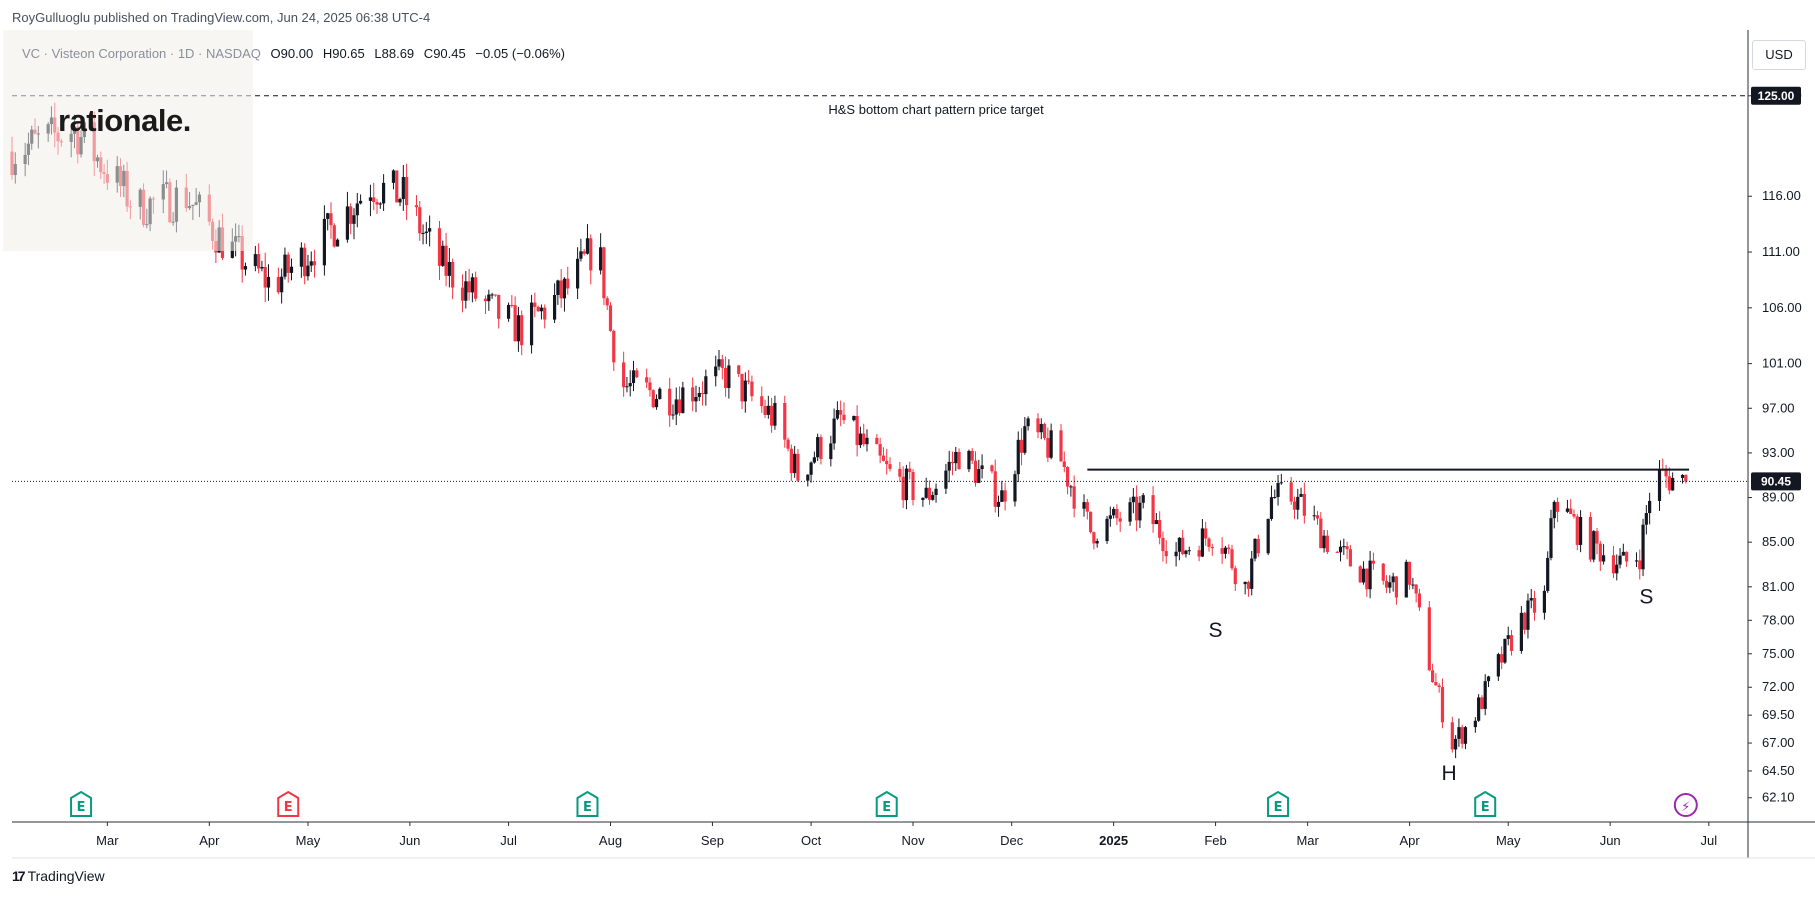 The image size is (1815, 897). Describe the element at coordinates (913, 840) in the screenshot. I see `time-tick-label: Nov` at that location.